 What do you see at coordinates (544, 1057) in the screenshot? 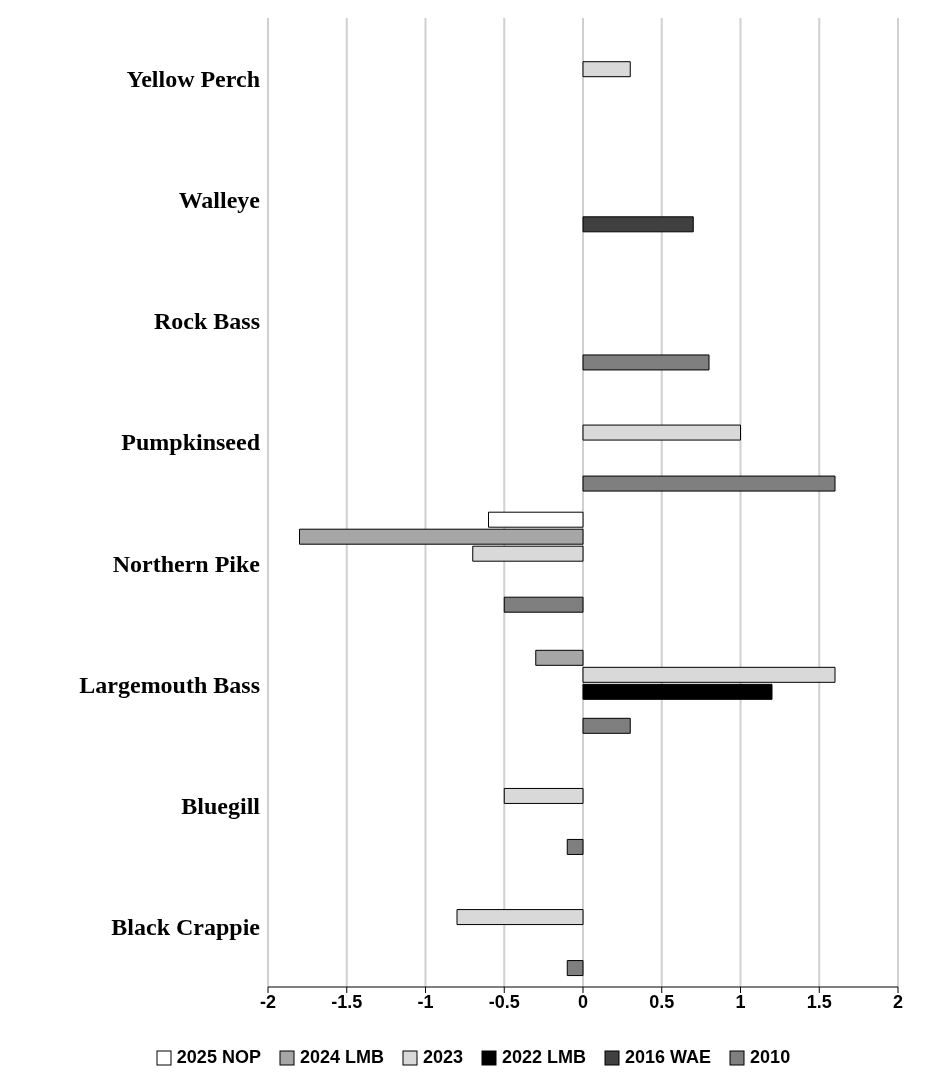
I see `legend-label: 2022 LMB` at bounding box center [544, 1057].